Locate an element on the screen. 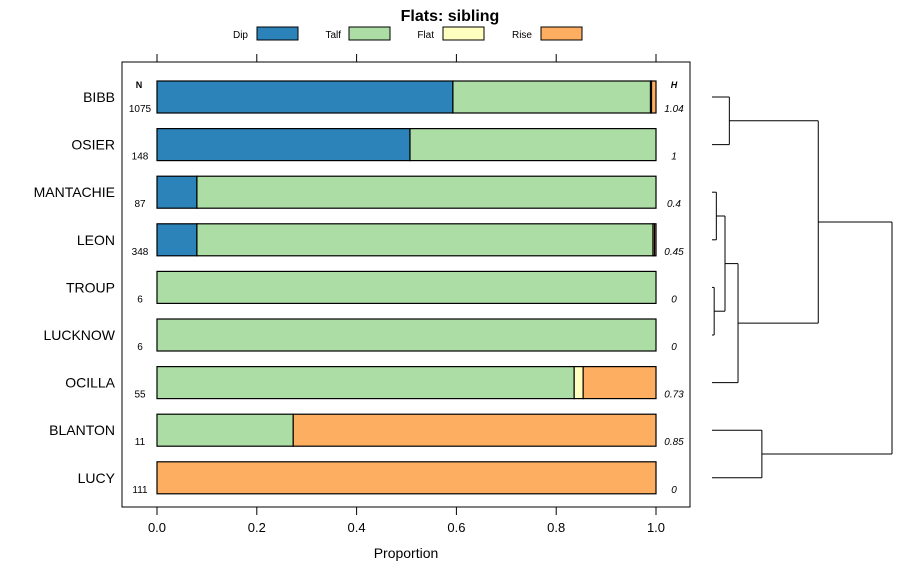 The image size is (900, 580). h-value-mantachie: 0.4 is located at coordinates (674, 204).